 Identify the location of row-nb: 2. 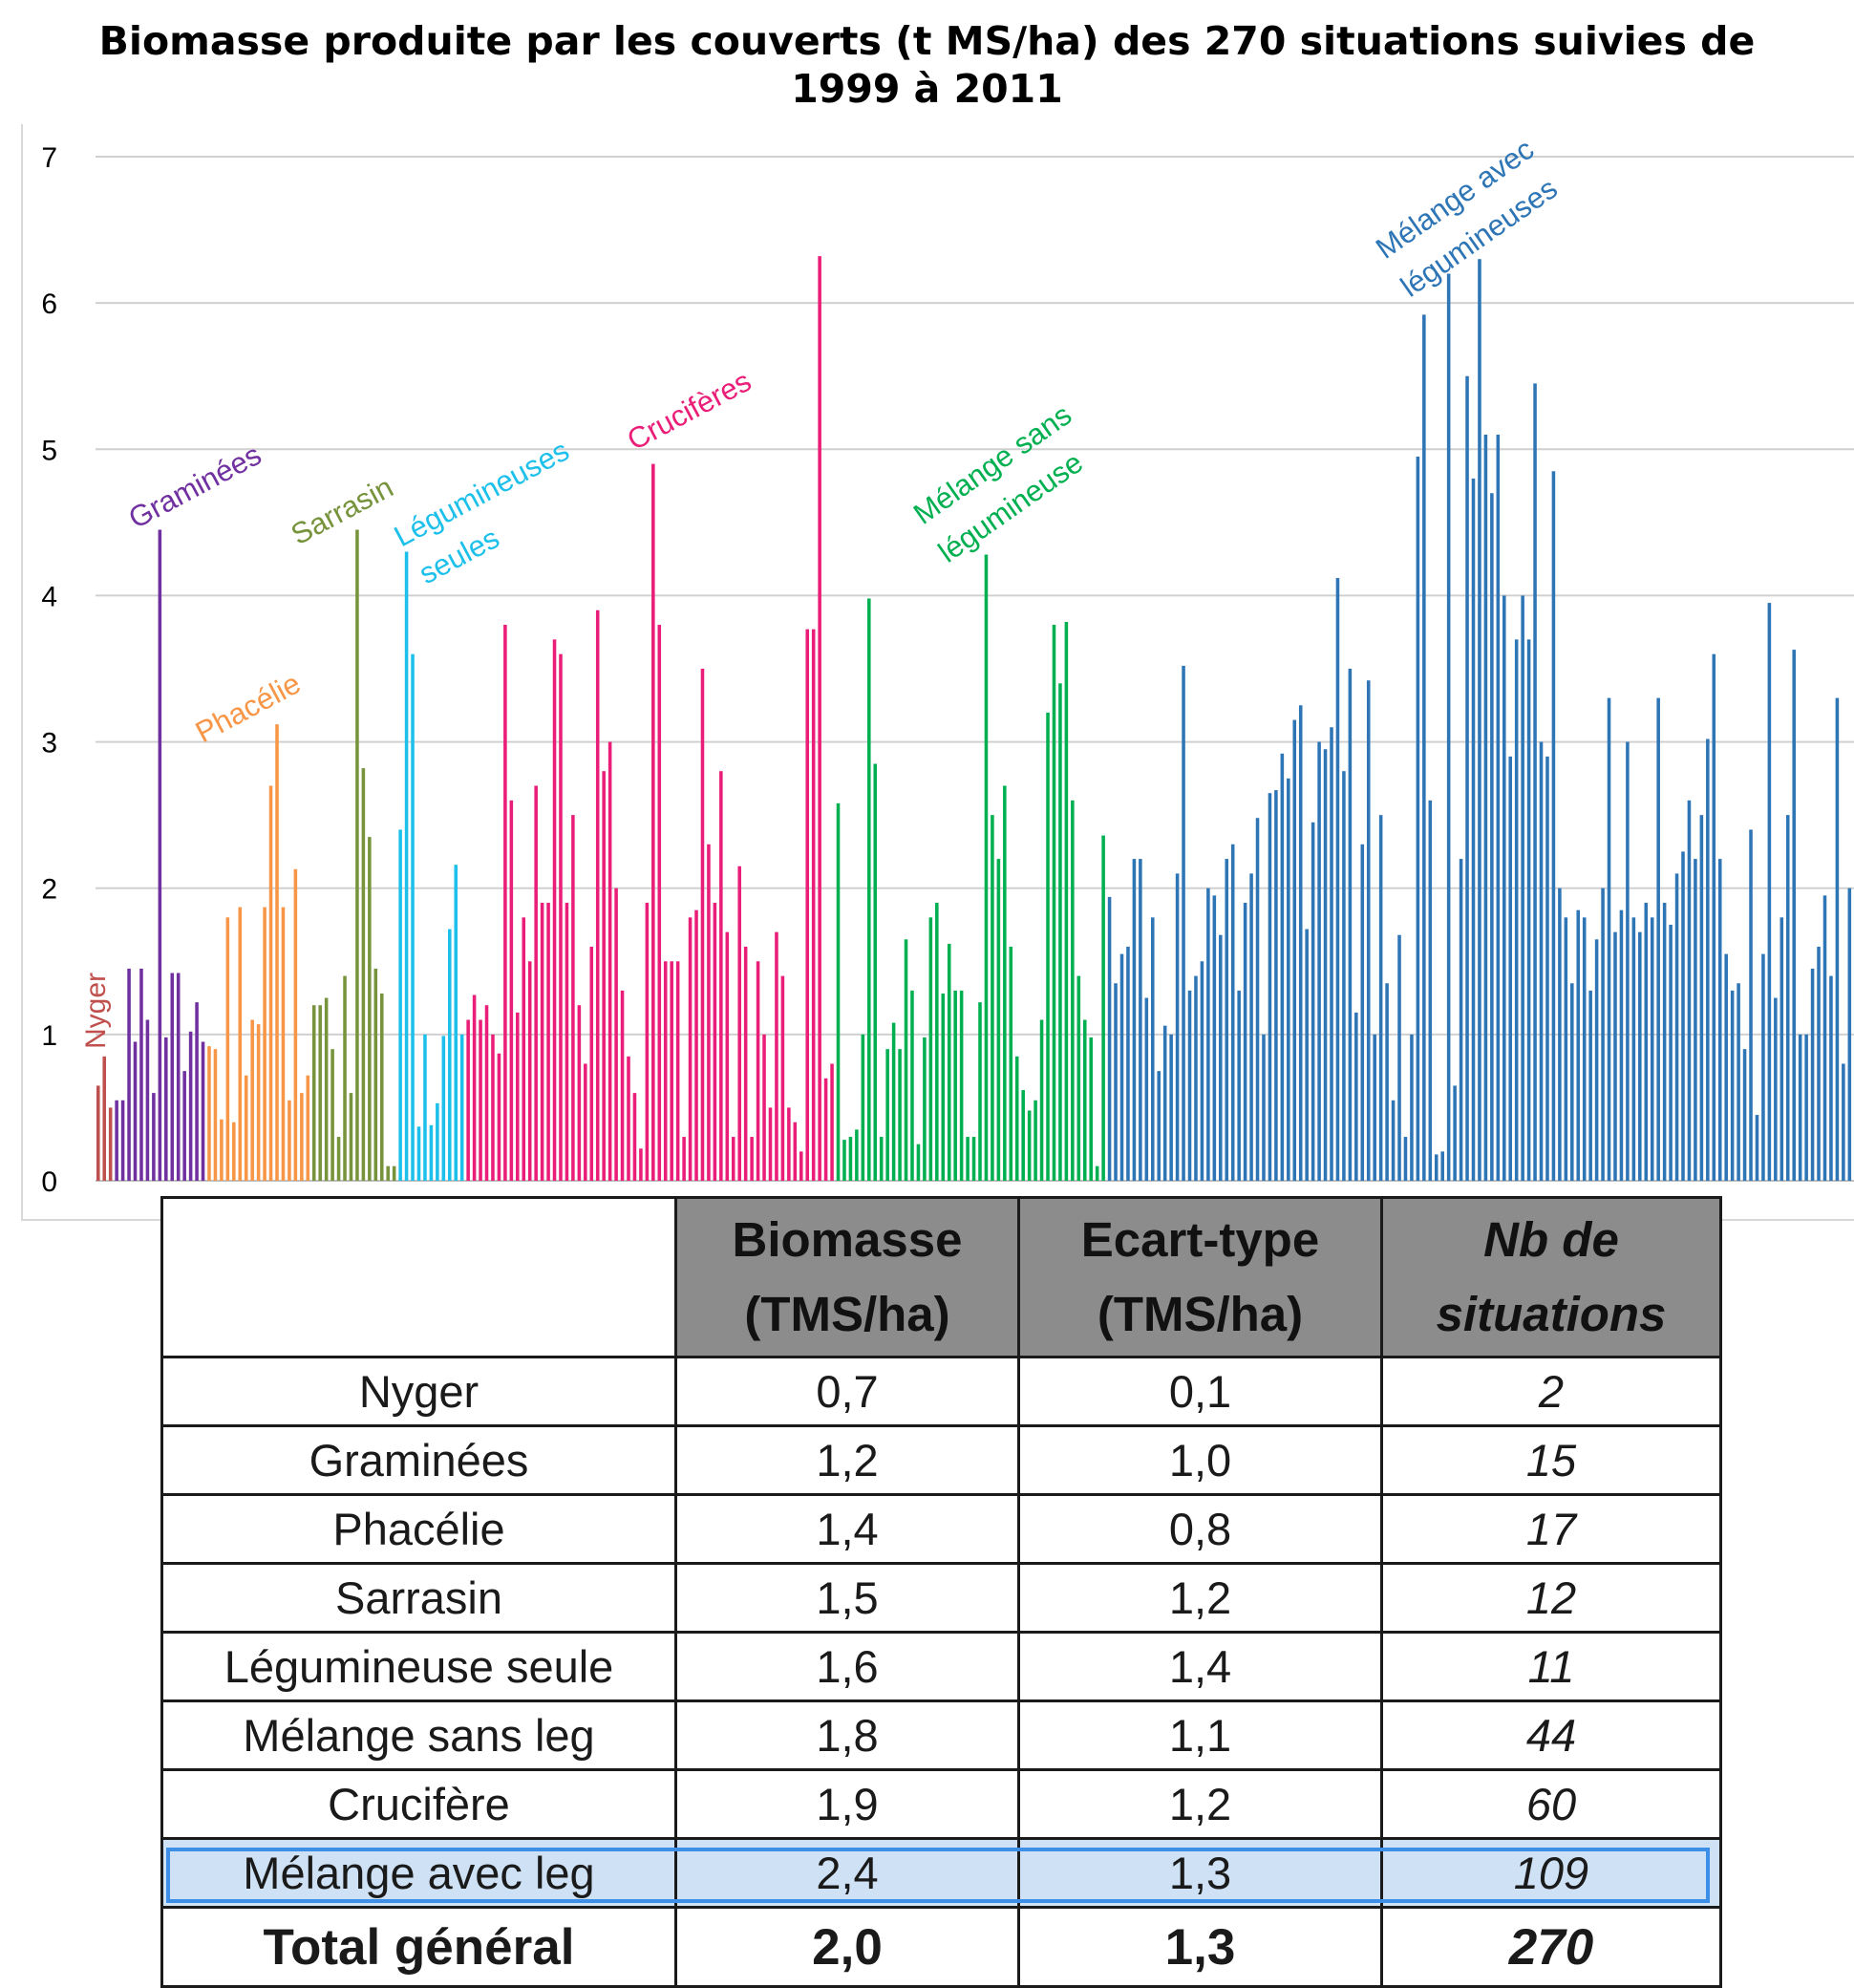
(1551, 1391).